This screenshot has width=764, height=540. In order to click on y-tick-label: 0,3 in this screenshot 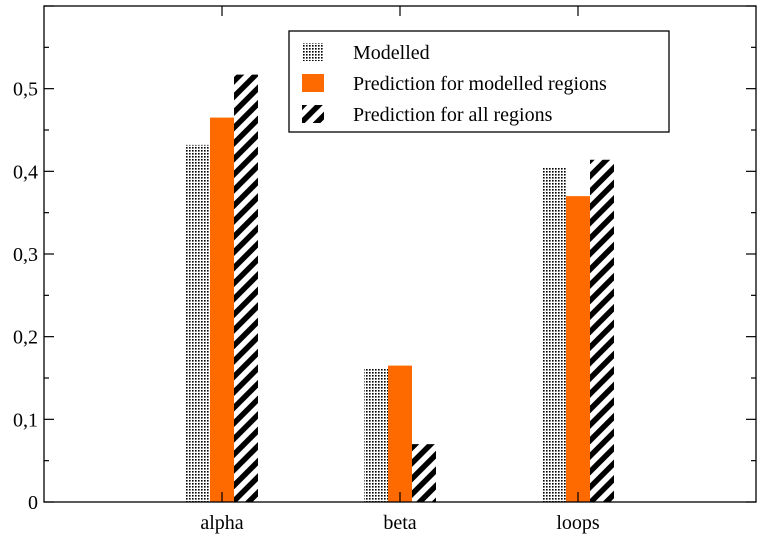, I will do `click(25, 255)`.